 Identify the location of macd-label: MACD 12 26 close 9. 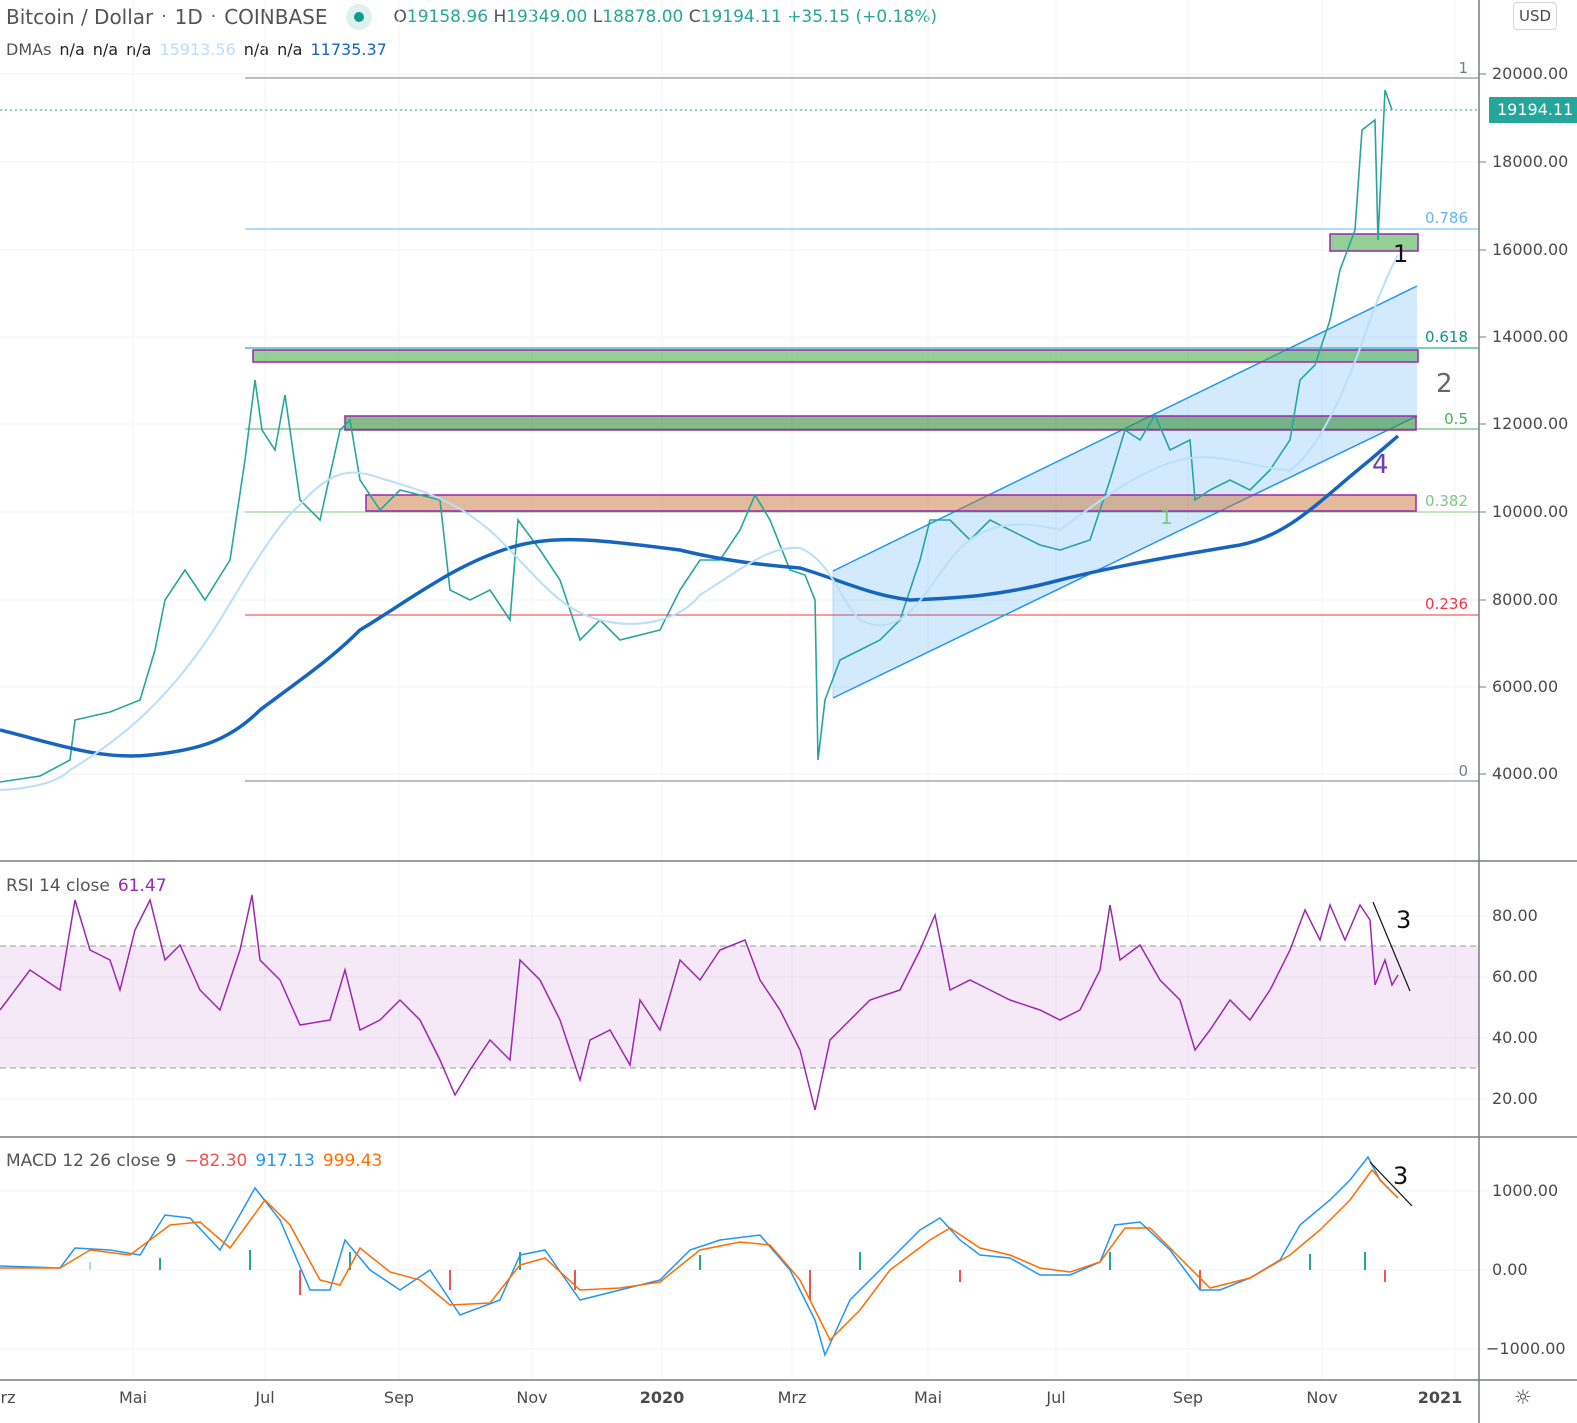
(91, 1161).